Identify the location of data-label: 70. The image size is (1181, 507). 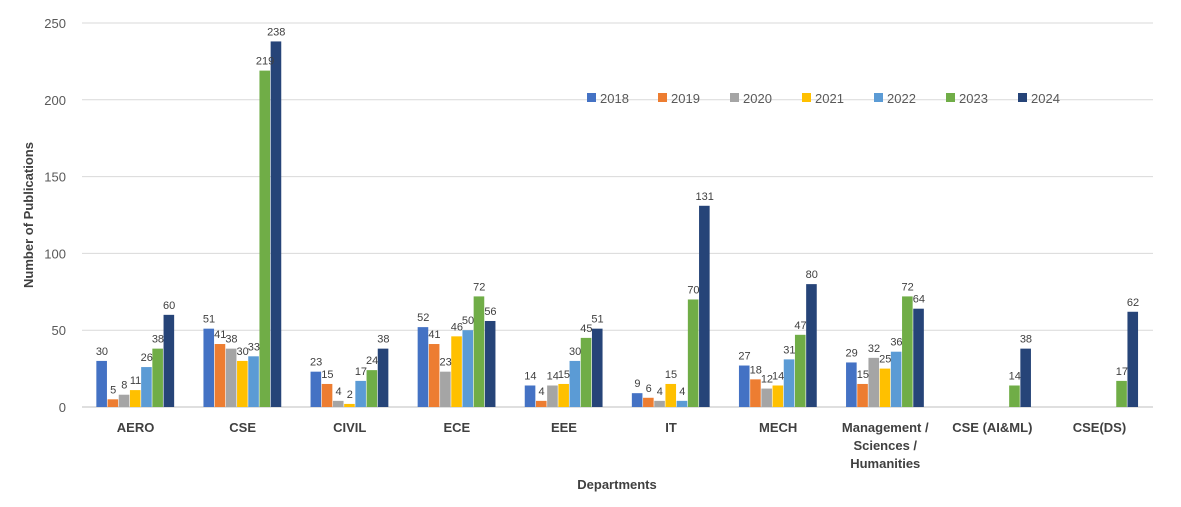
(693, 290).